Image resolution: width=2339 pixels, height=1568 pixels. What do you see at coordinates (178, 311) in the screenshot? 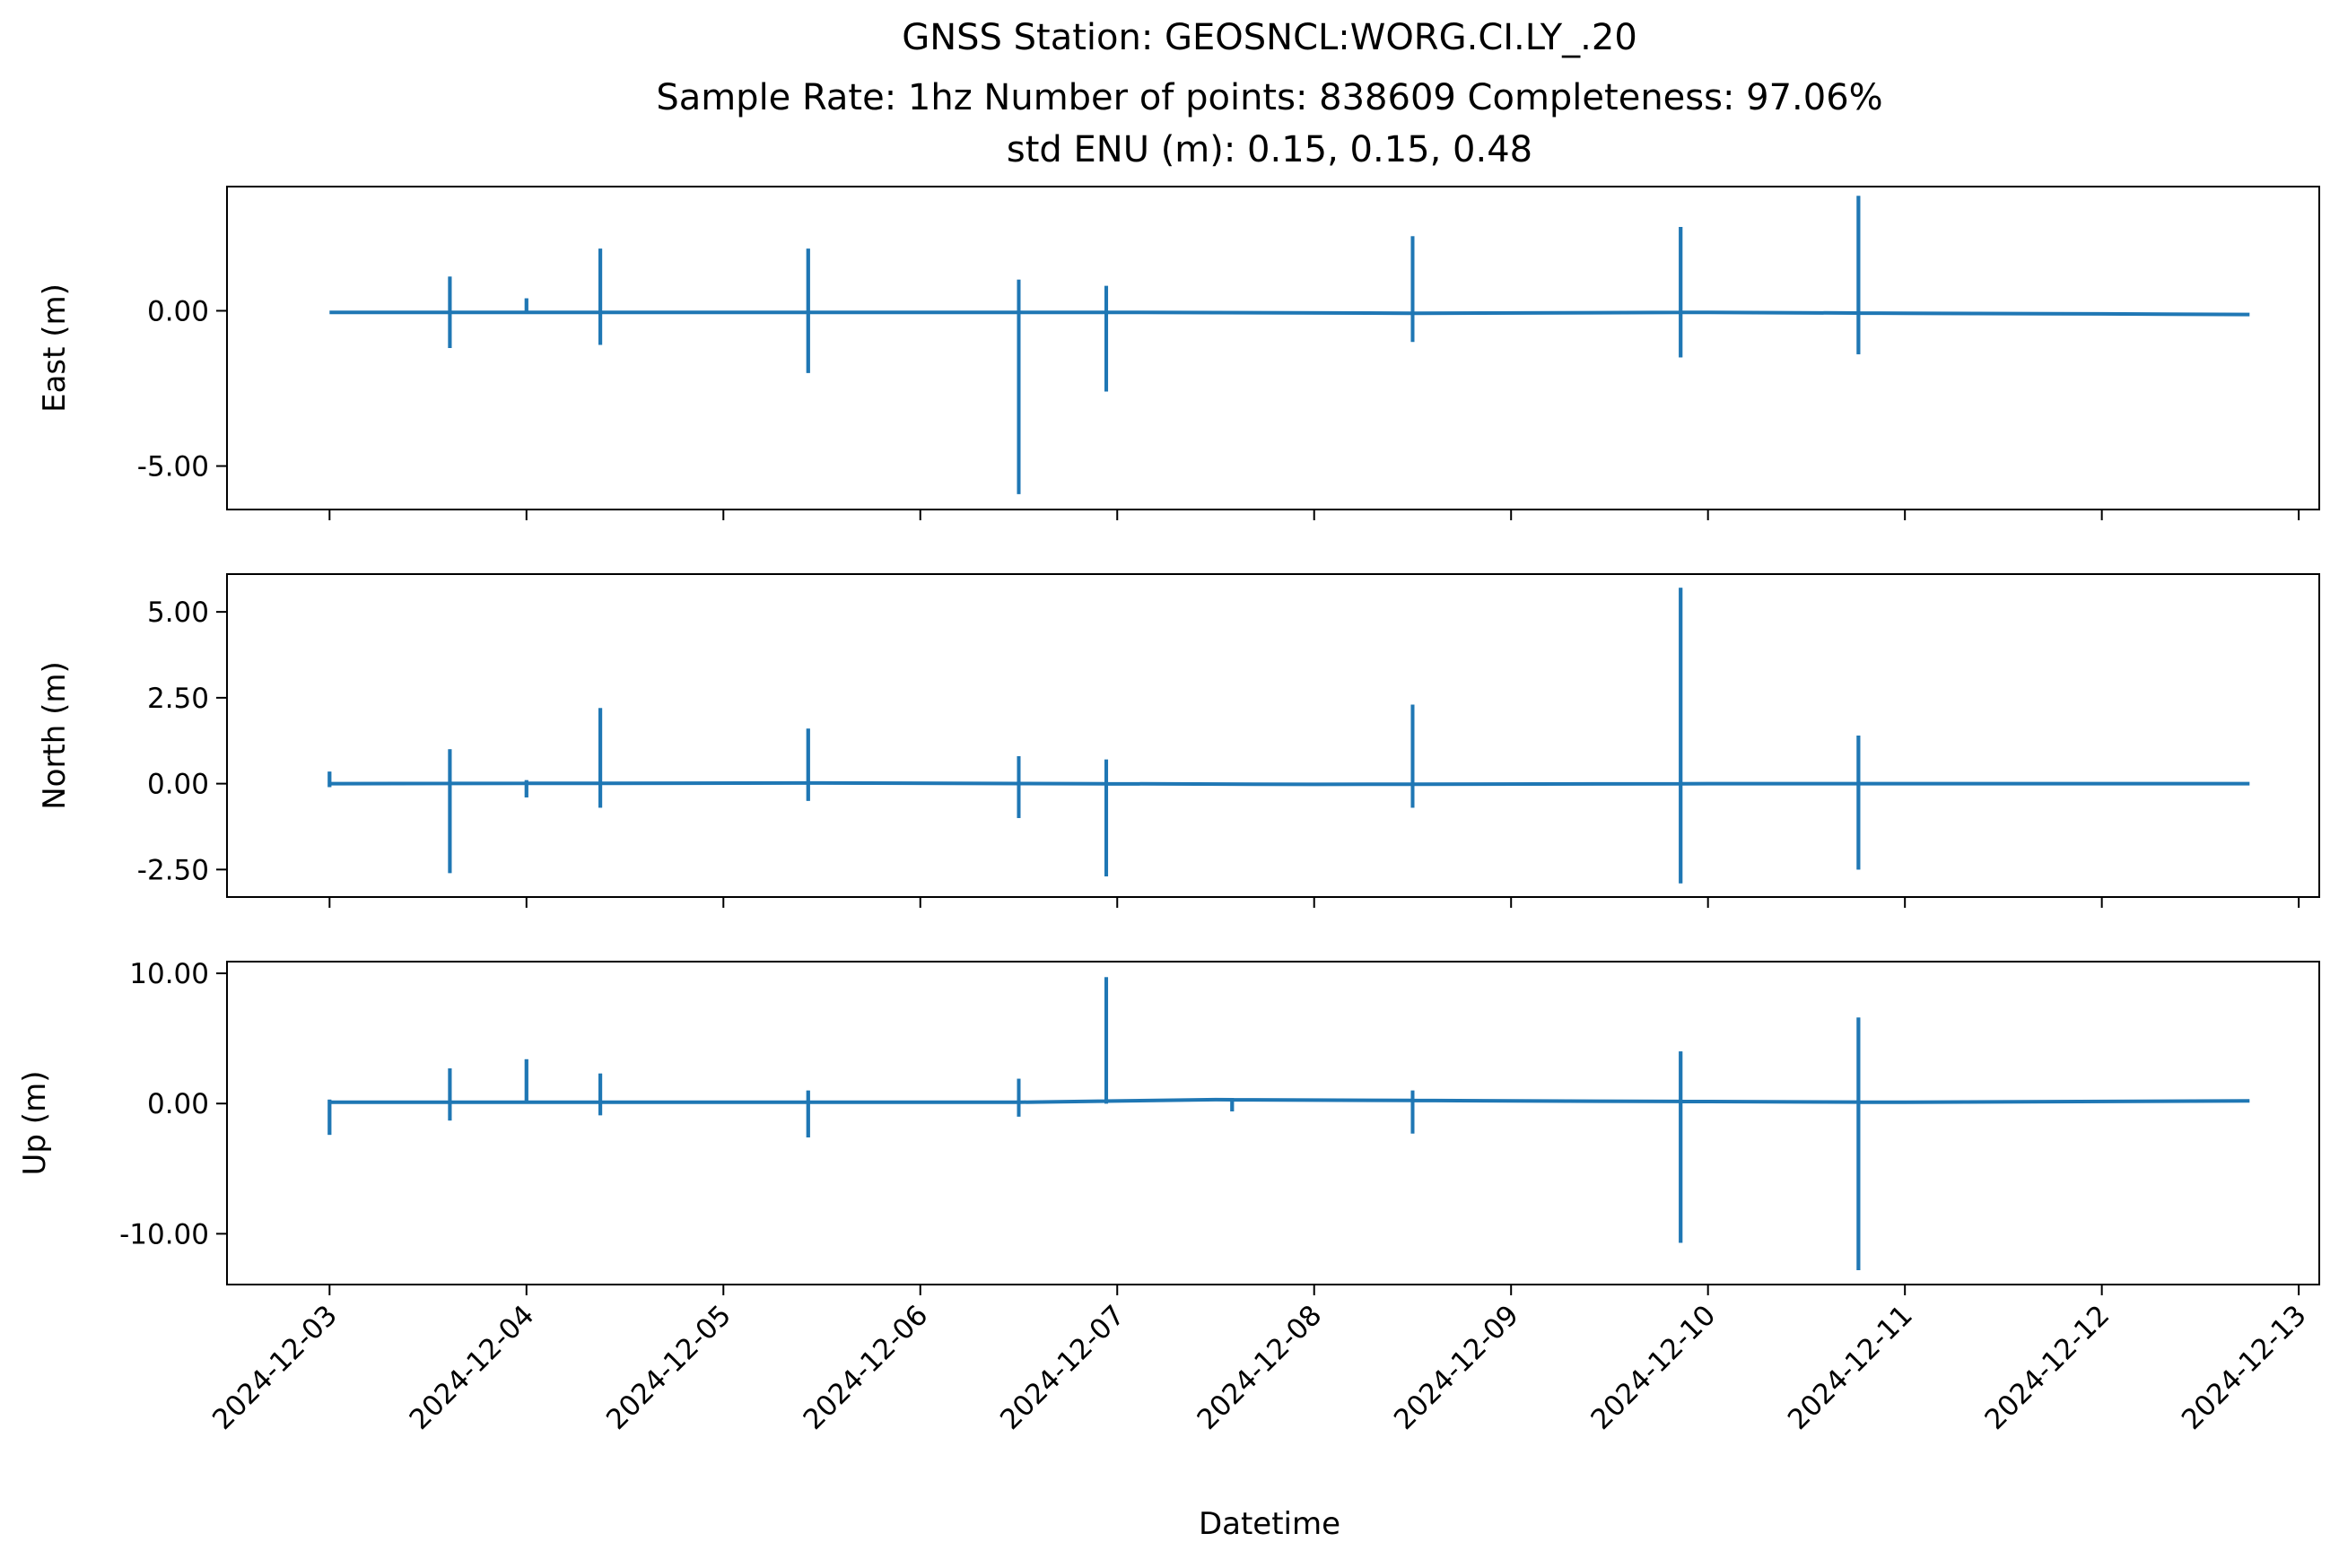
I see `east-ytick-label-0: 0.00` at bounding box center [178, 311].